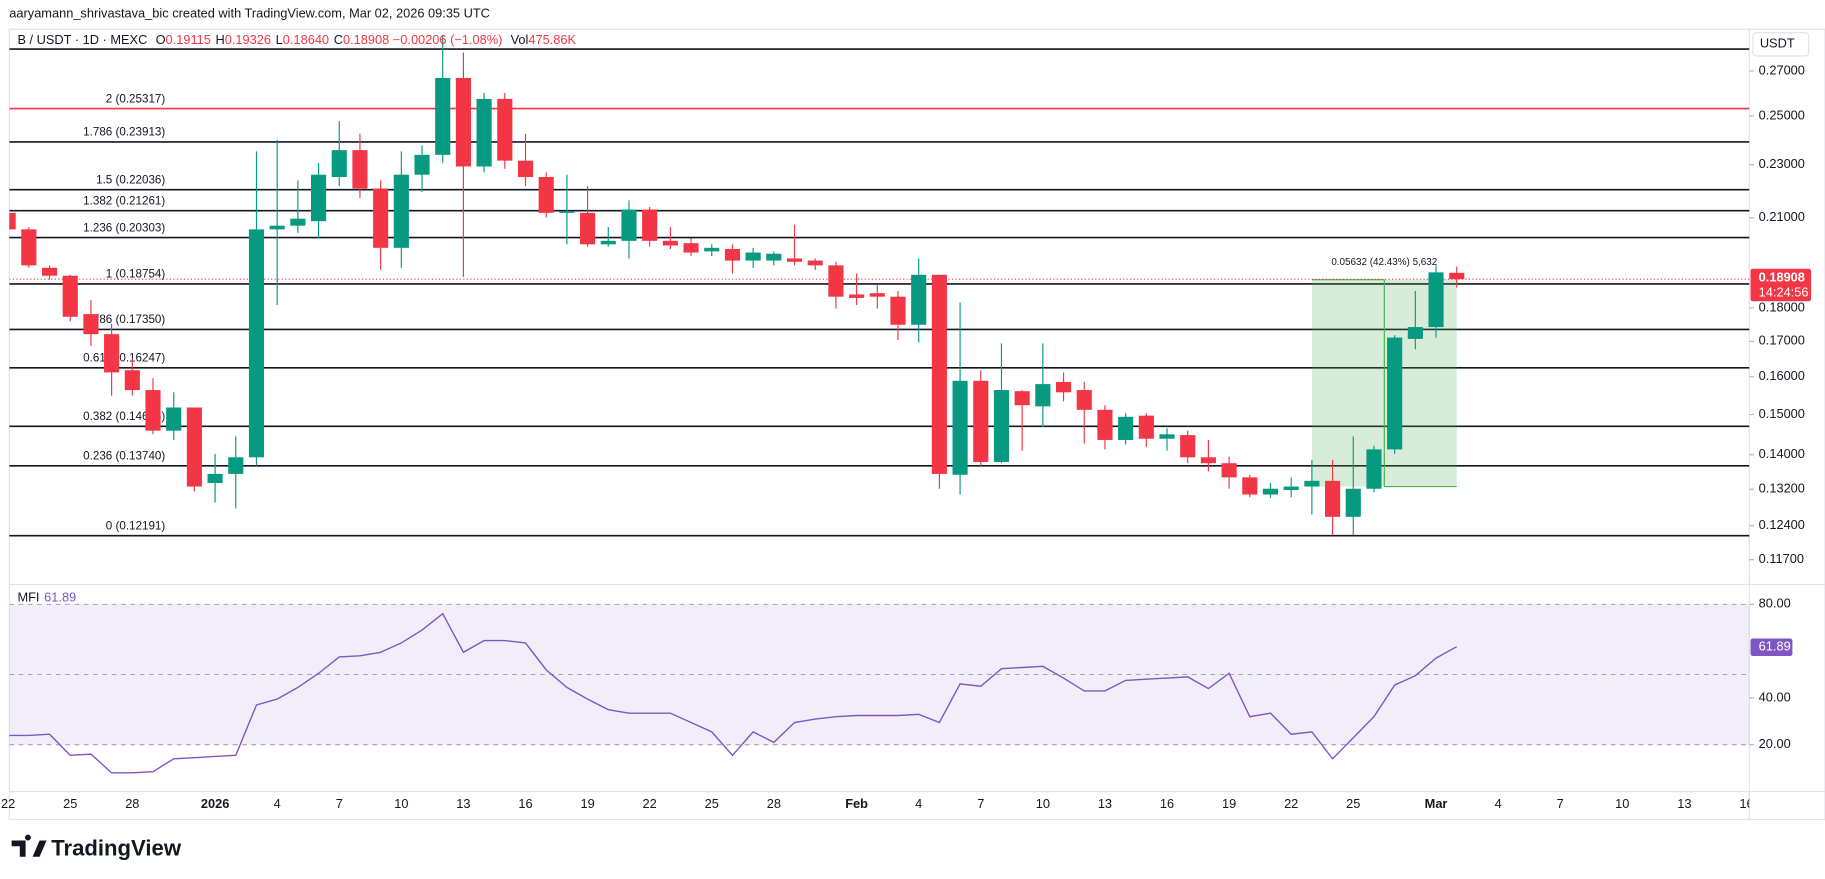 This screenshot has width=1825, height=879. What do you see at coordinates (1782, 453) in the screenshot?
I see `y-tick-label: 0.14000` at bounding box center [1782, 453].